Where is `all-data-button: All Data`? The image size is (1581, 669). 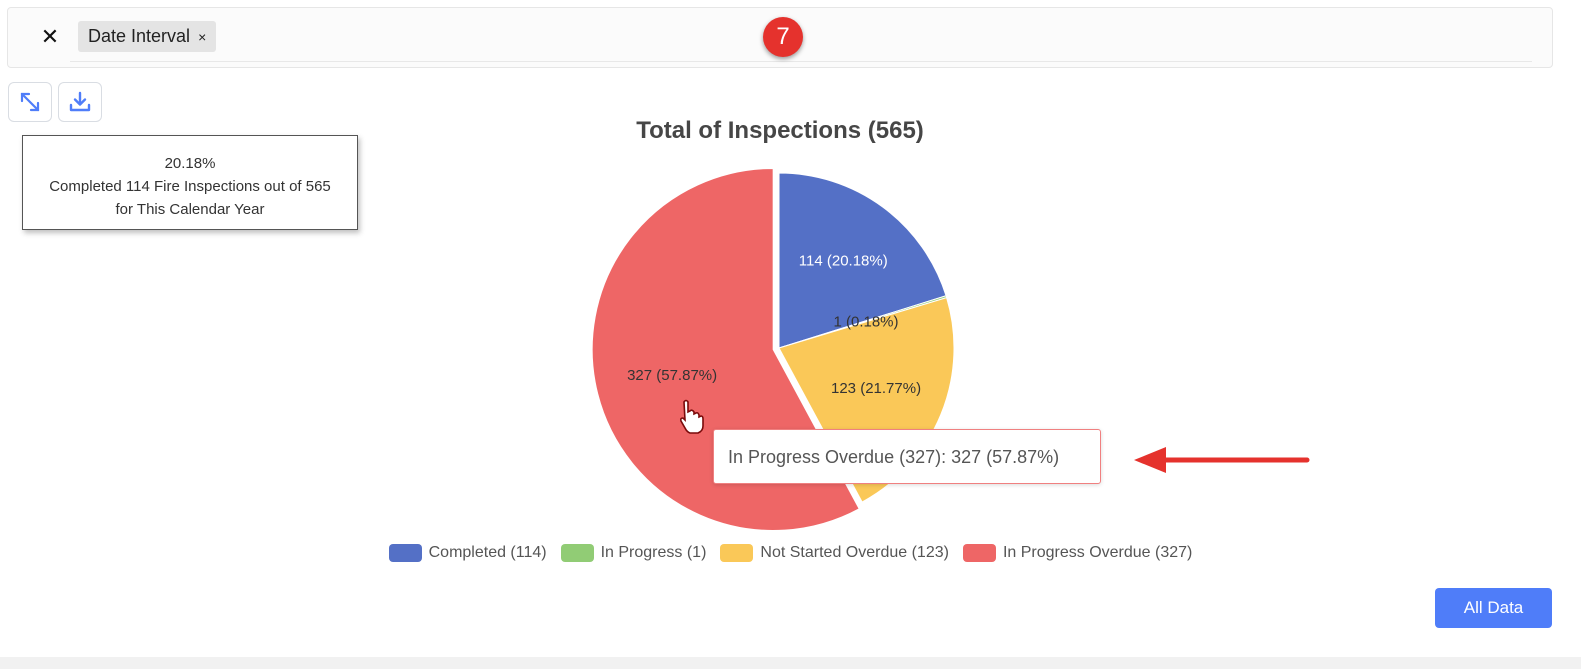
all-data-button: All Data is located at coordinates (1493, 608).